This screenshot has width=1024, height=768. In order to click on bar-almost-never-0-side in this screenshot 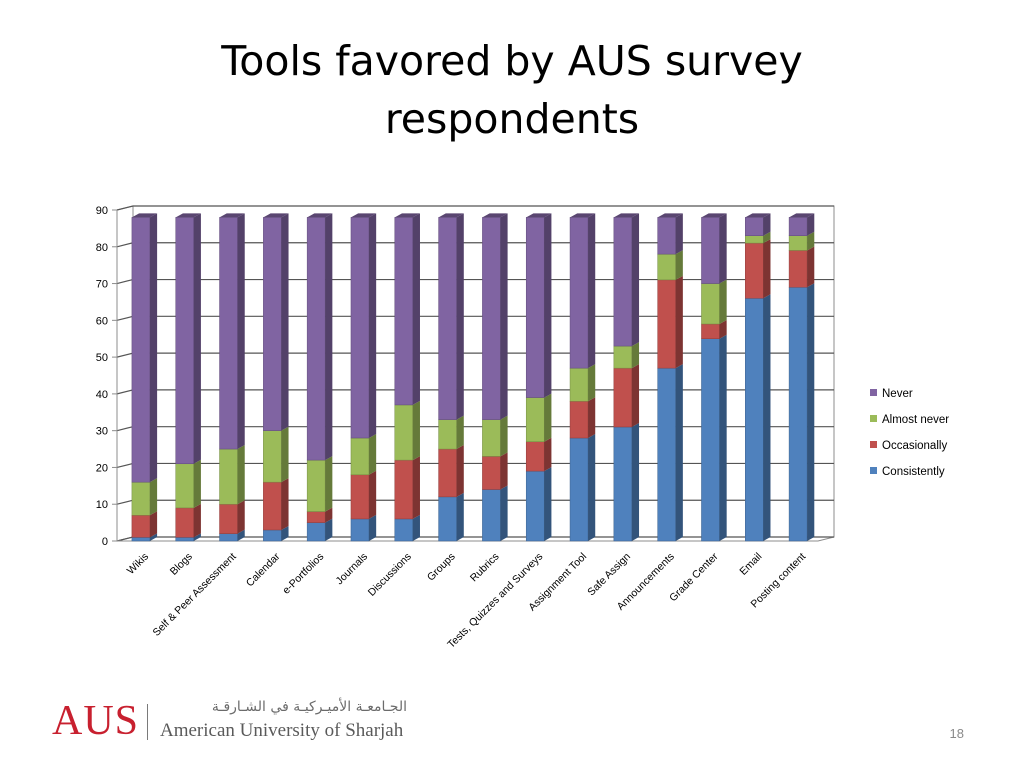, I will do `click(153, 497)`.